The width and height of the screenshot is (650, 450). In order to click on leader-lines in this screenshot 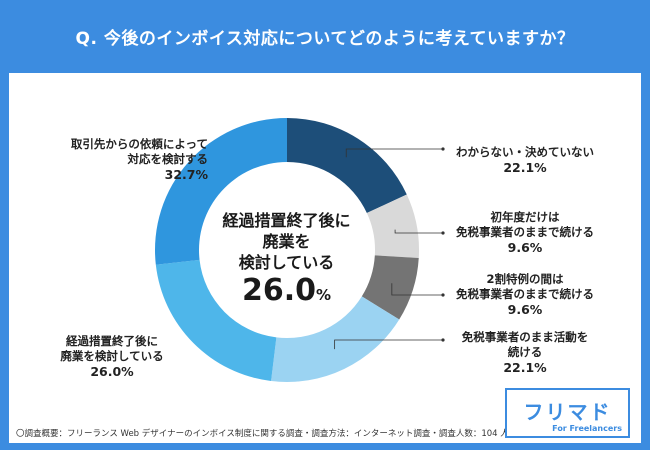, I will do `click(389, 248)`.